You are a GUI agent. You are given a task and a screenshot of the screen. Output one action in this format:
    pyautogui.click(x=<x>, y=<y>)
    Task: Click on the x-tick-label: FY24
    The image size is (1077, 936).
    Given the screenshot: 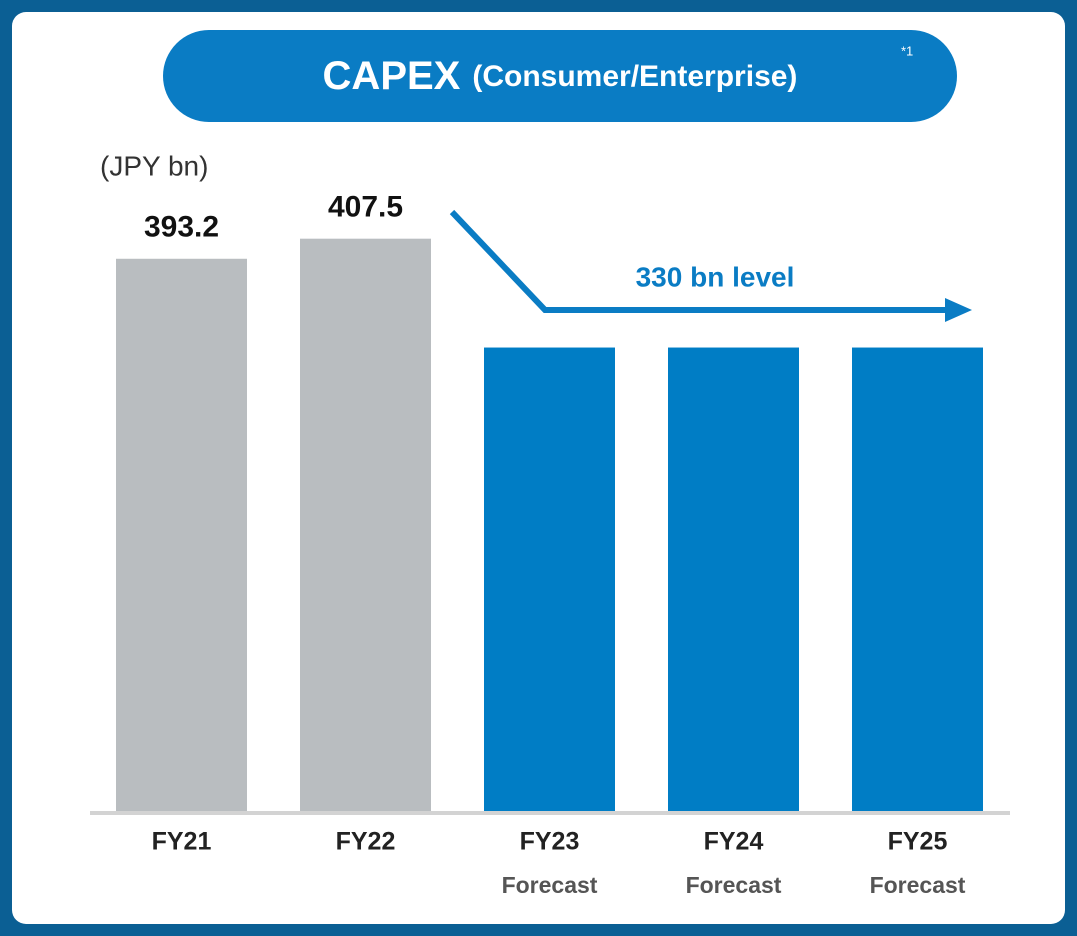 What is the action you would take?
    pyautogui.click(x=734, y=842)
    